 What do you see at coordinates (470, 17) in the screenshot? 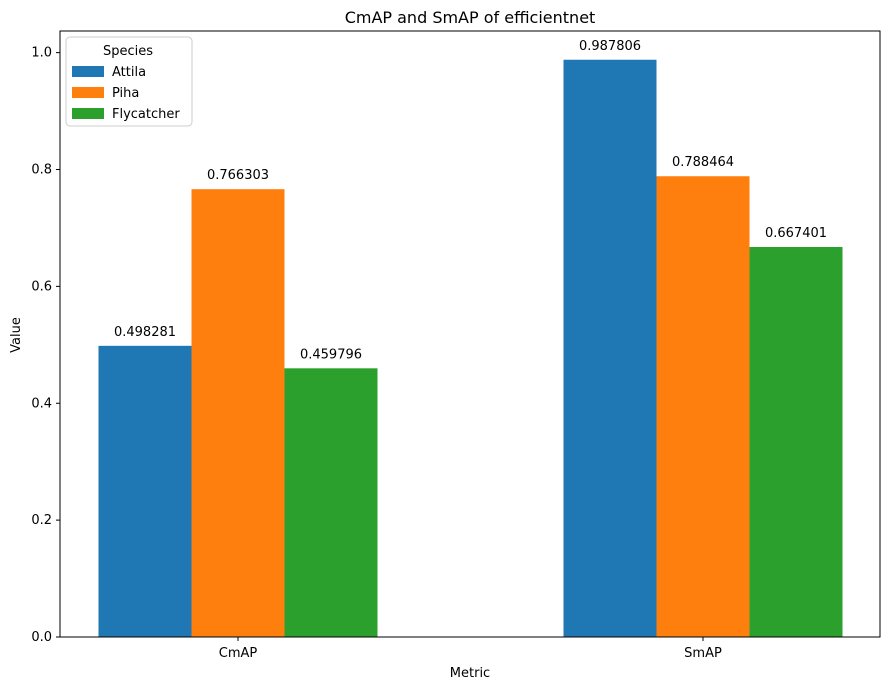
I see `chart-title: CmAP and SmAP of efficientnet` at bounding box center [470, 17].